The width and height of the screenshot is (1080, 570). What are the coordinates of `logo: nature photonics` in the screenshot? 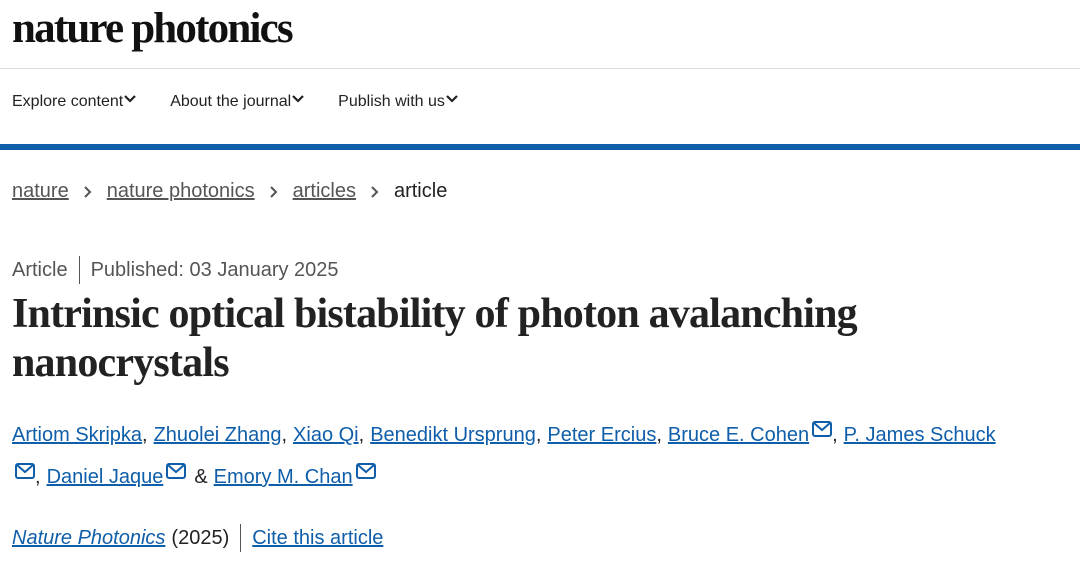 It's located at (153, 28).